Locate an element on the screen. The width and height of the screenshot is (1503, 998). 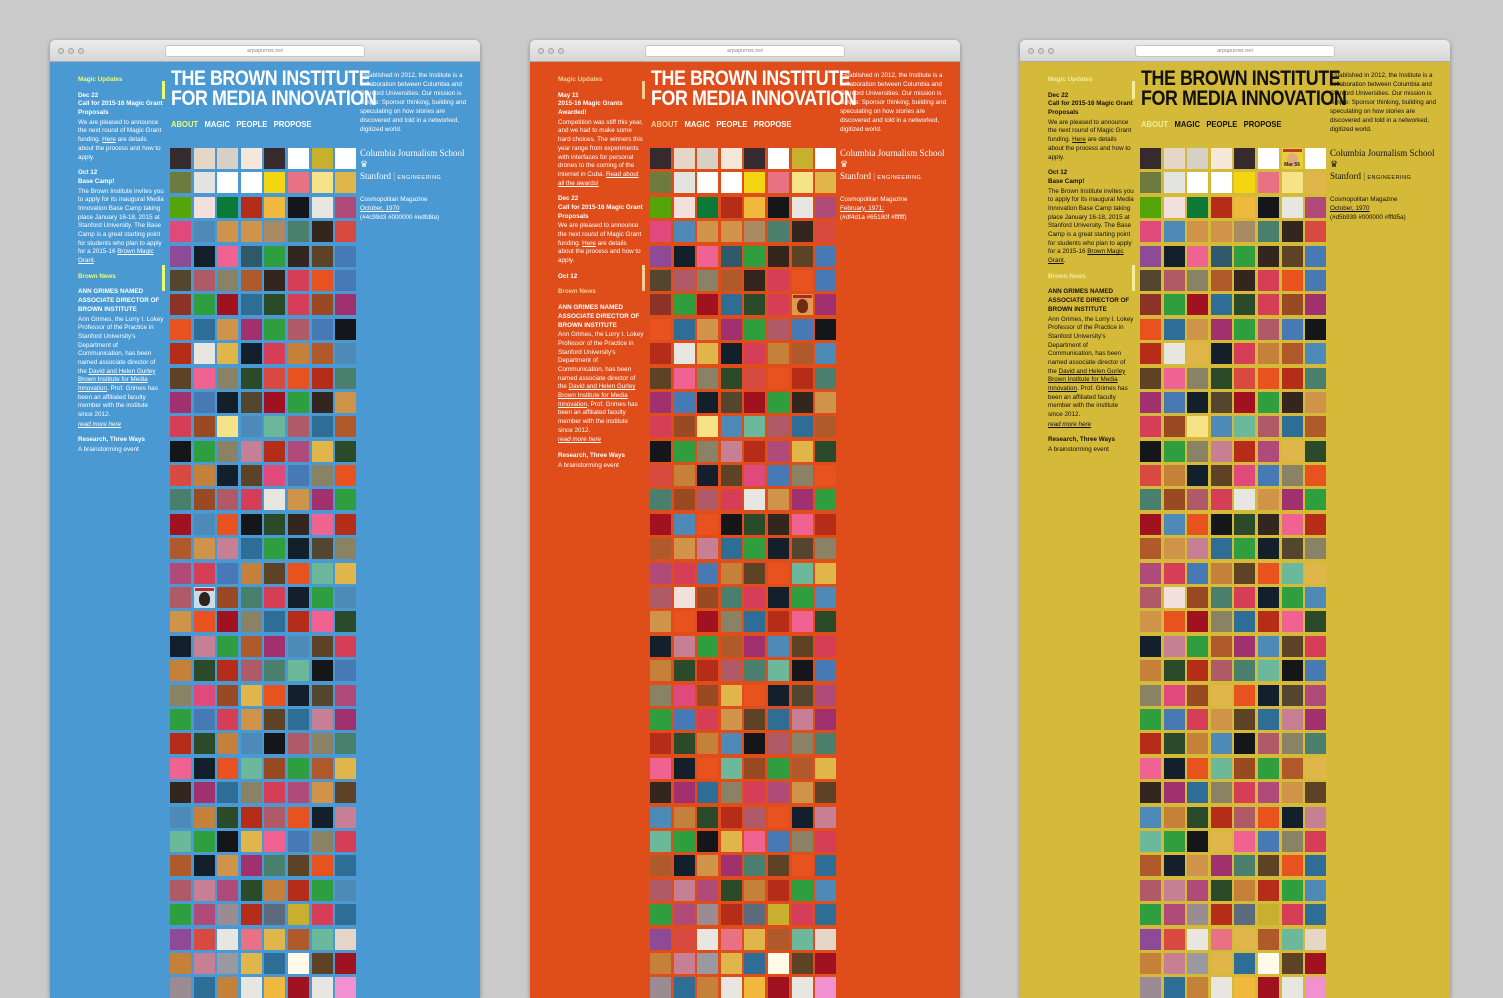
nav-item-magic: MAGIC is located at coordinates (217, 124).